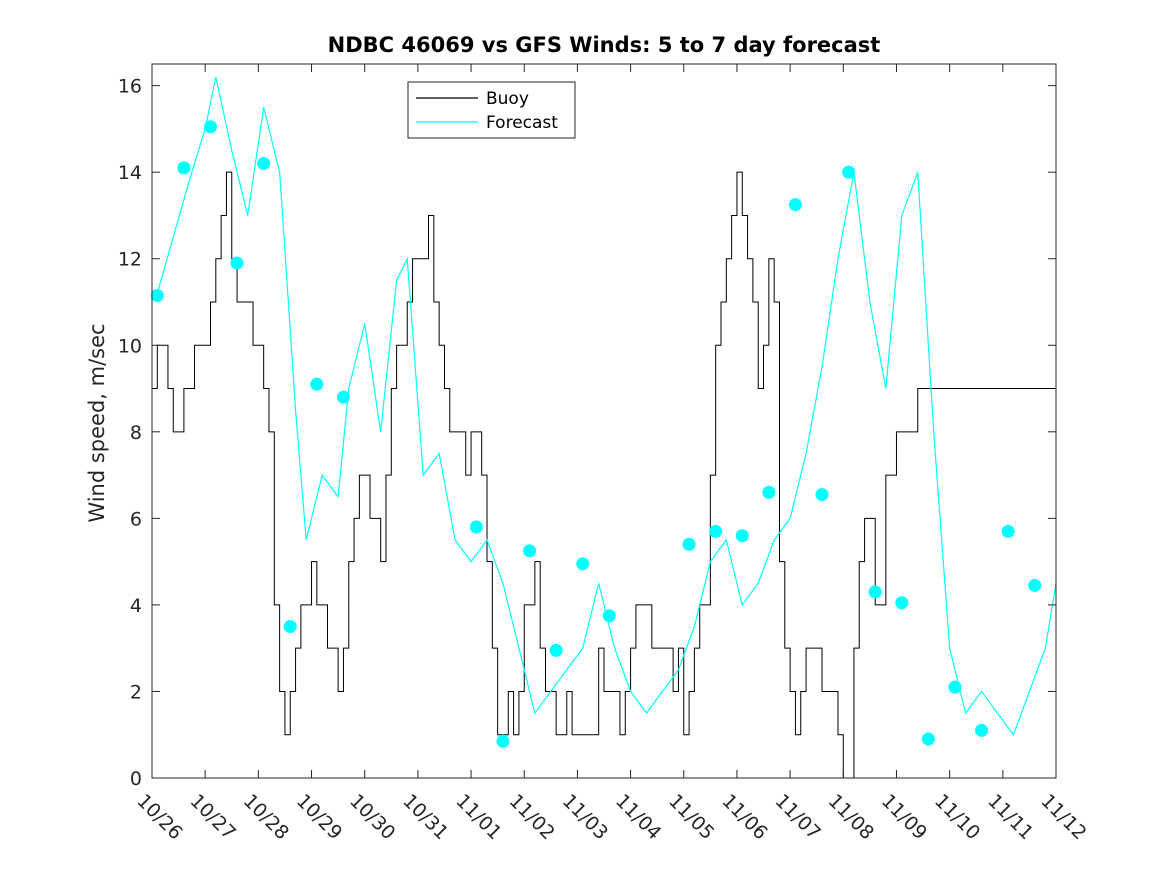 This screenshot has height=875, width=1167. Describe the element at coordinates (130, 346) in the screenshot. I see `y-tick-label: 10` at that location.